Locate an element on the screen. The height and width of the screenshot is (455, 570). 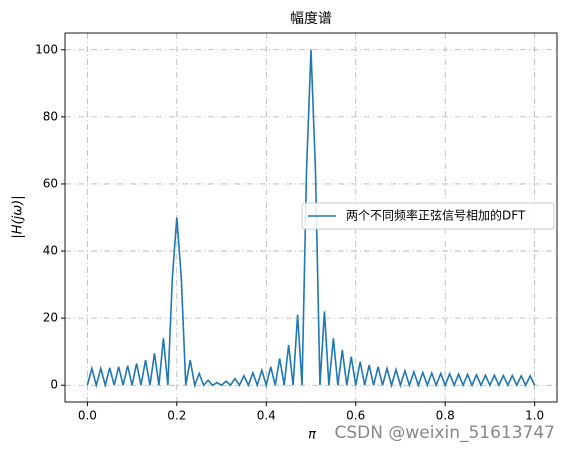
legend: 两个不同频率正弦信号相加的DFT is located at coordinates (428, 216).